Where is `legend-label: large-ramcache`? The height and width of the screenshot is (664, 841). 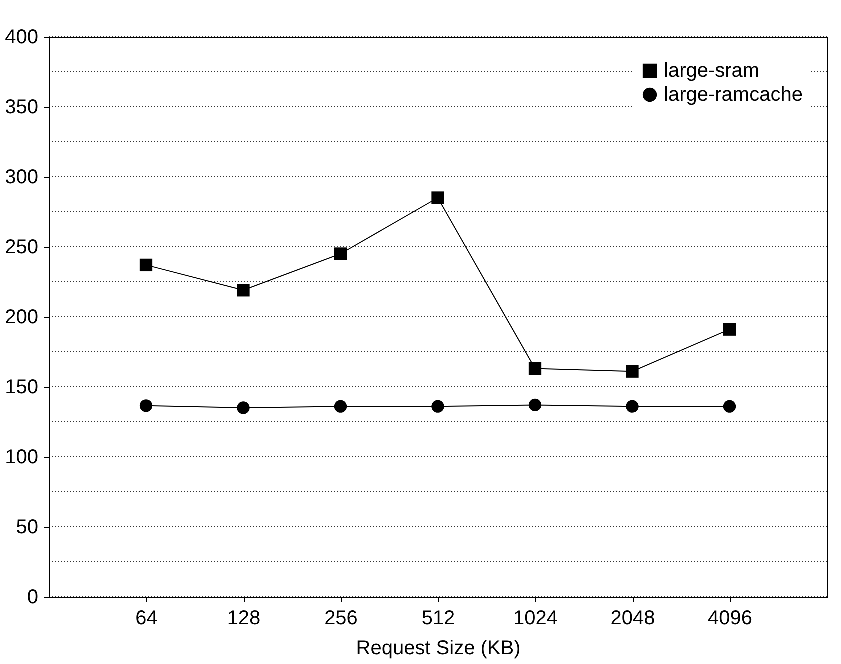
legend-label: large-ramcache is located at coordinates (733, 95).